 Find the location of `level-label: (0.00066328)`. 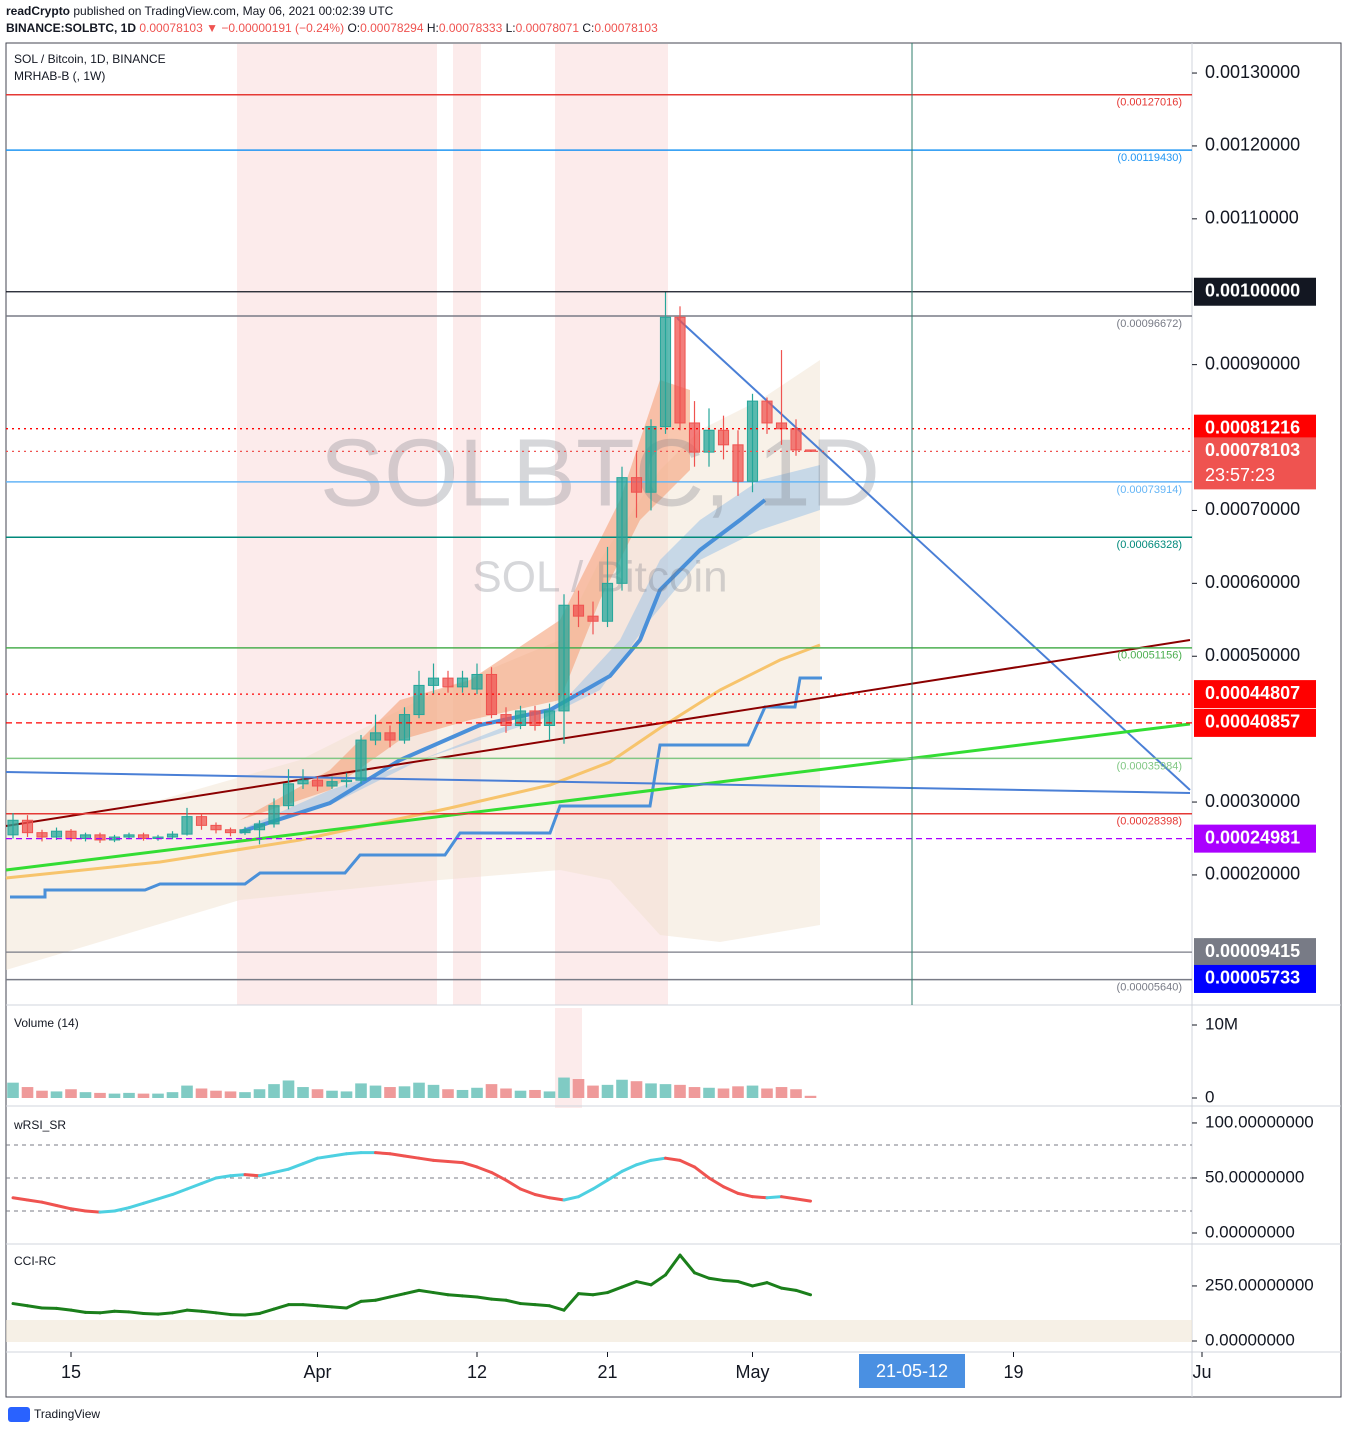

level-label: (0.00066328) is located at coordinates (1149, 545).